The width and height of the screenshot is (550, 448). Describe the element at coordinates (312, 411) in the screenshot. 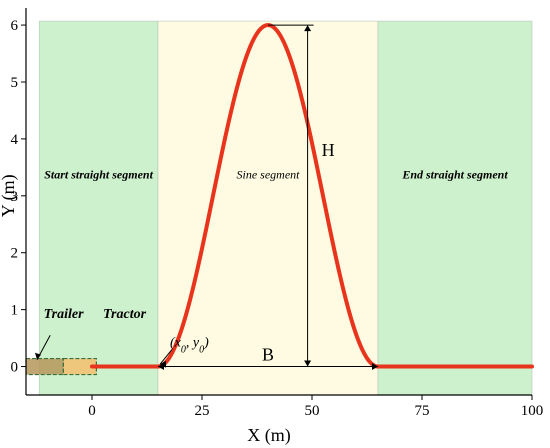

I see `x-tick-label: 50` at that location.